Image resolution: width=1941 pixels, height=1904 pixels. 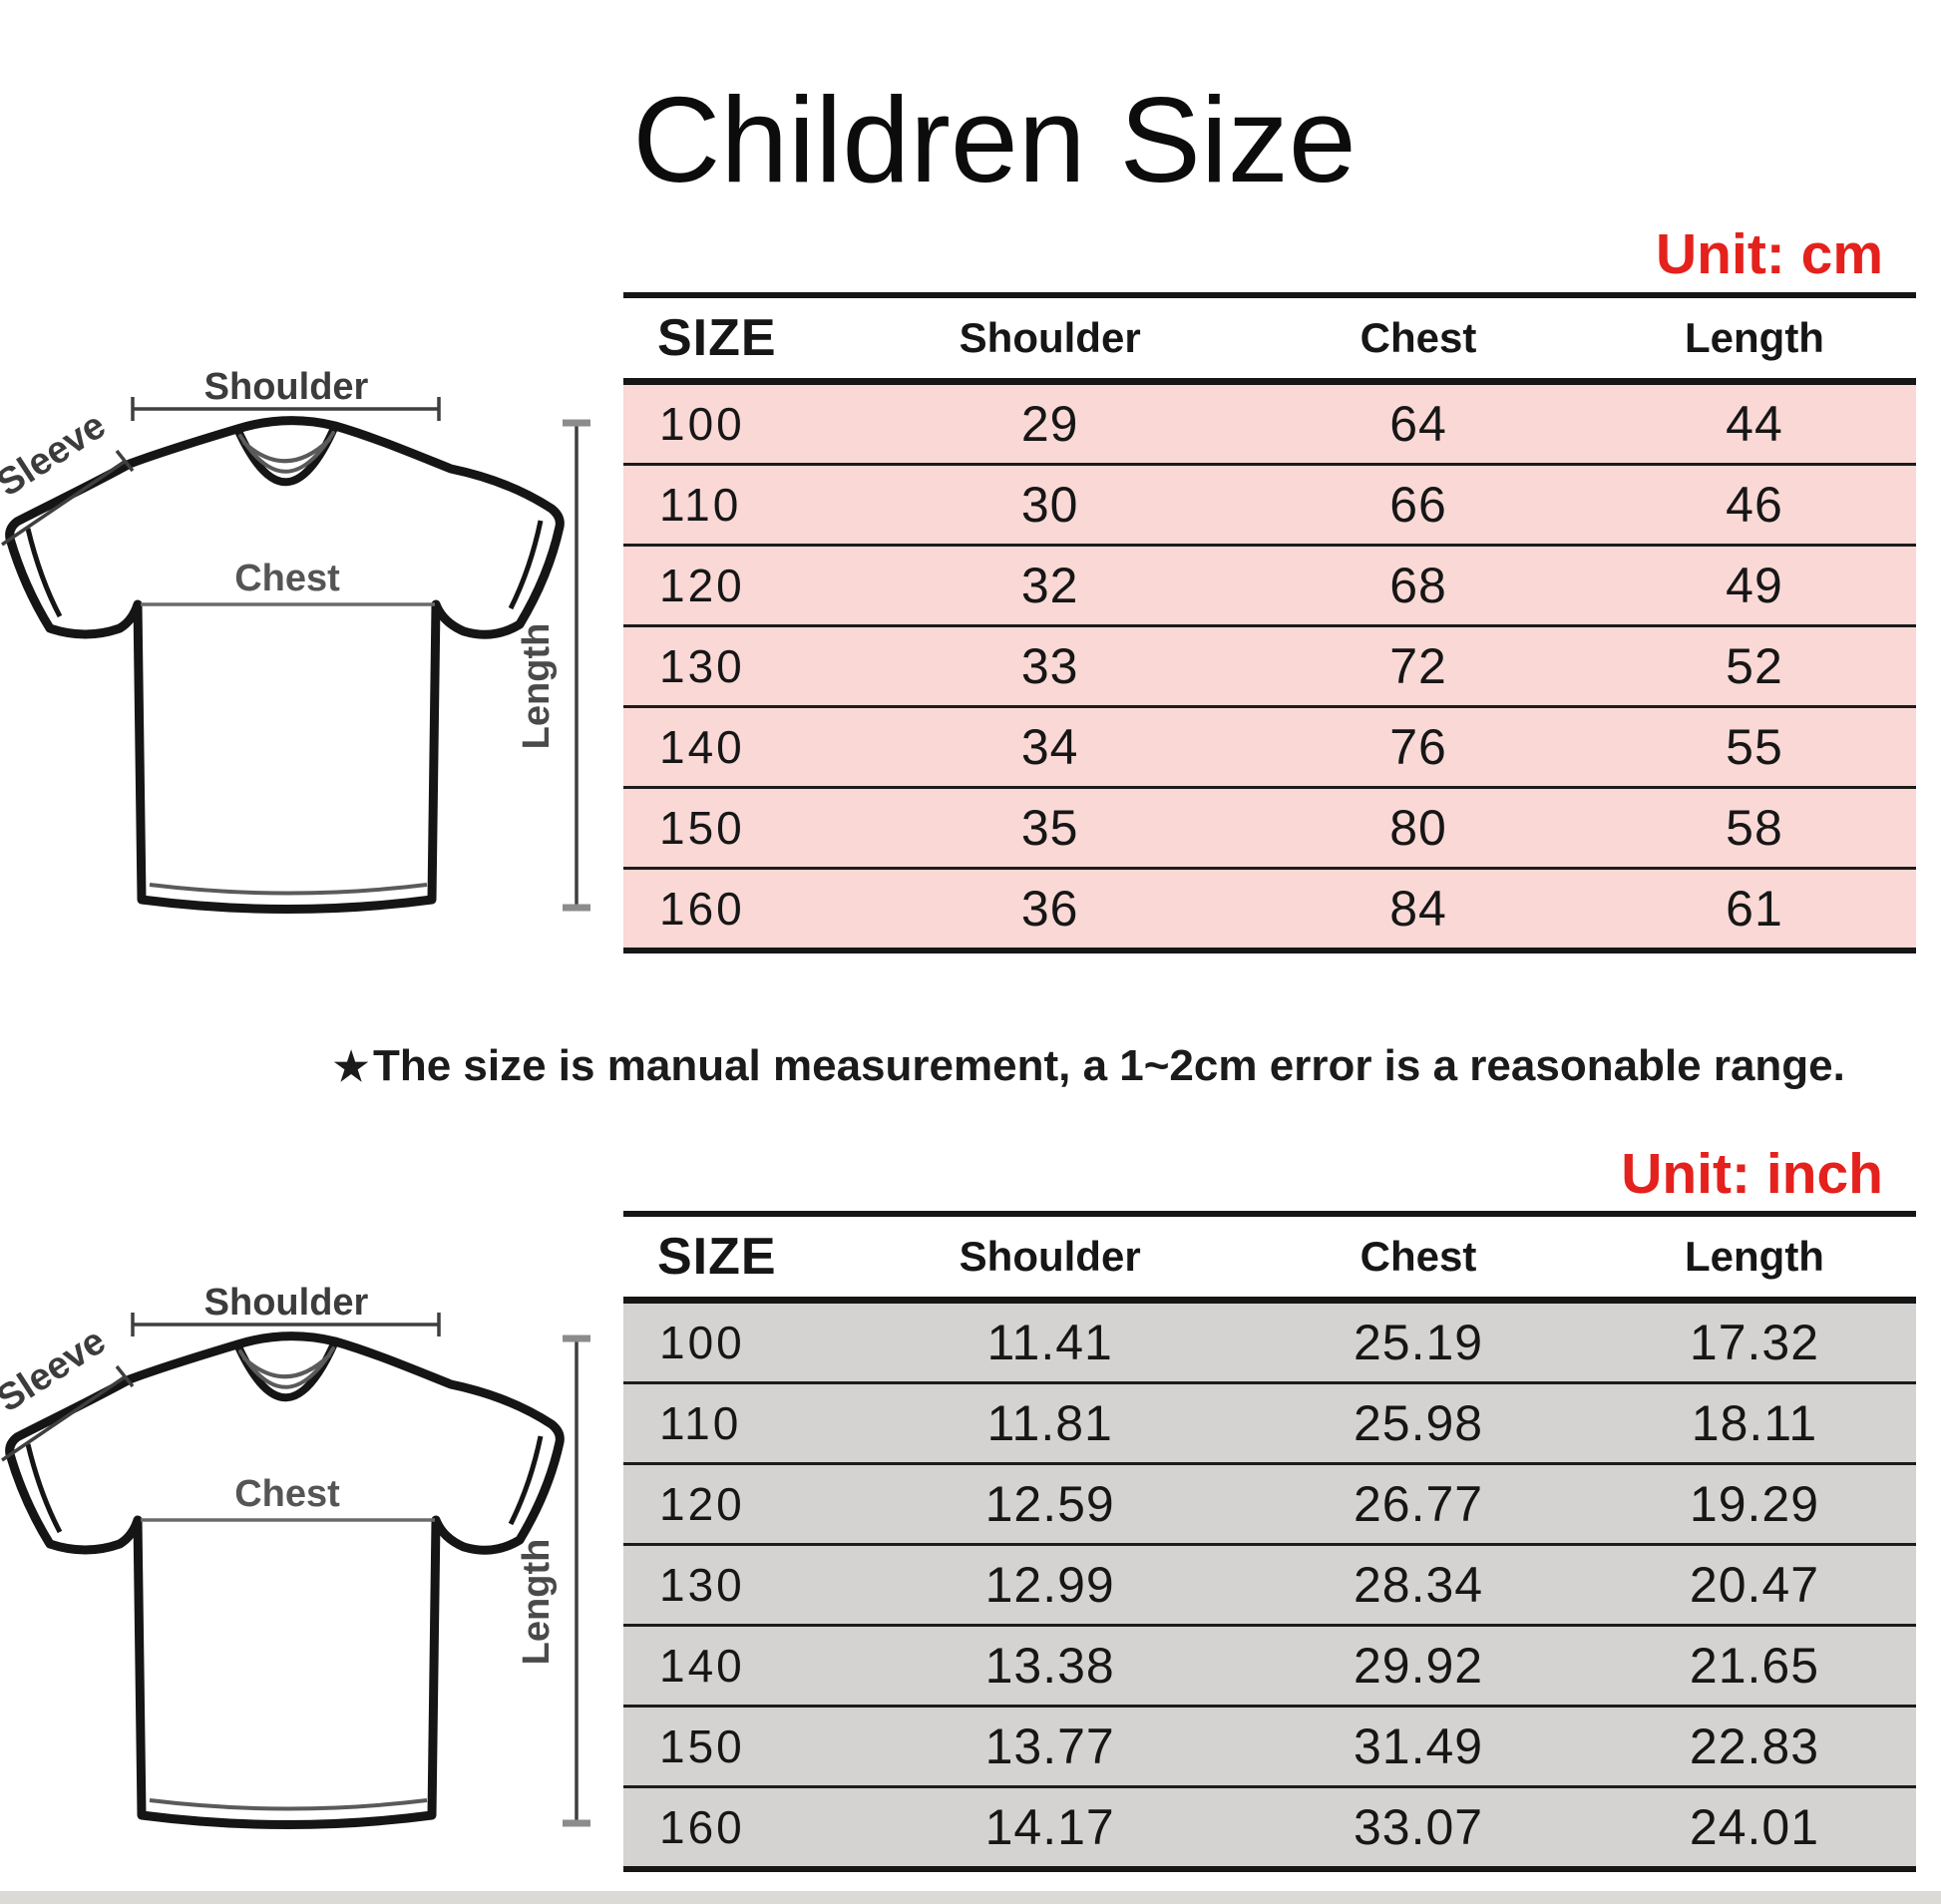 I want to click on value-cell: 84, so click(x=1418, y=909).